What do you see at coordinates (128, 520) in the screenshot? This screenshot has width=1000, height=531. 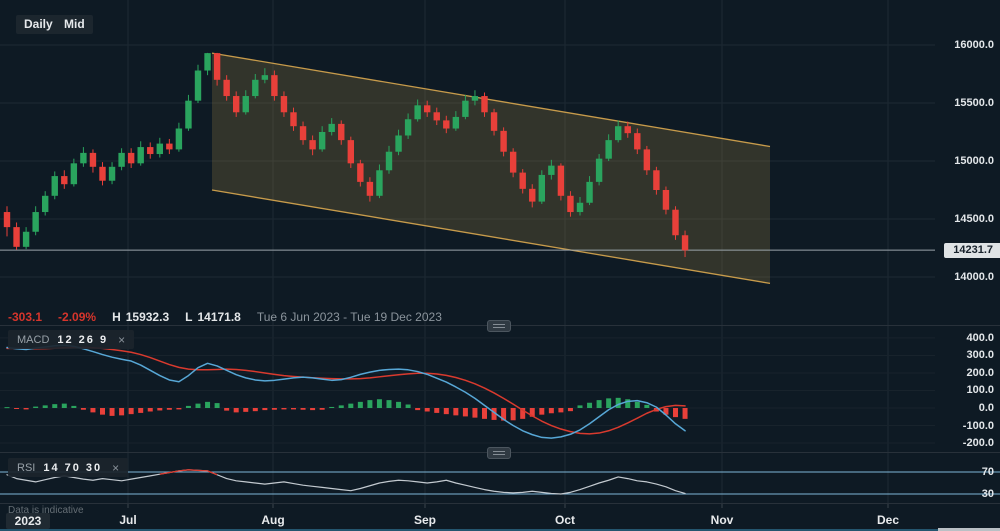 I see `month-label: Jul` at bounding box center [128, 520].